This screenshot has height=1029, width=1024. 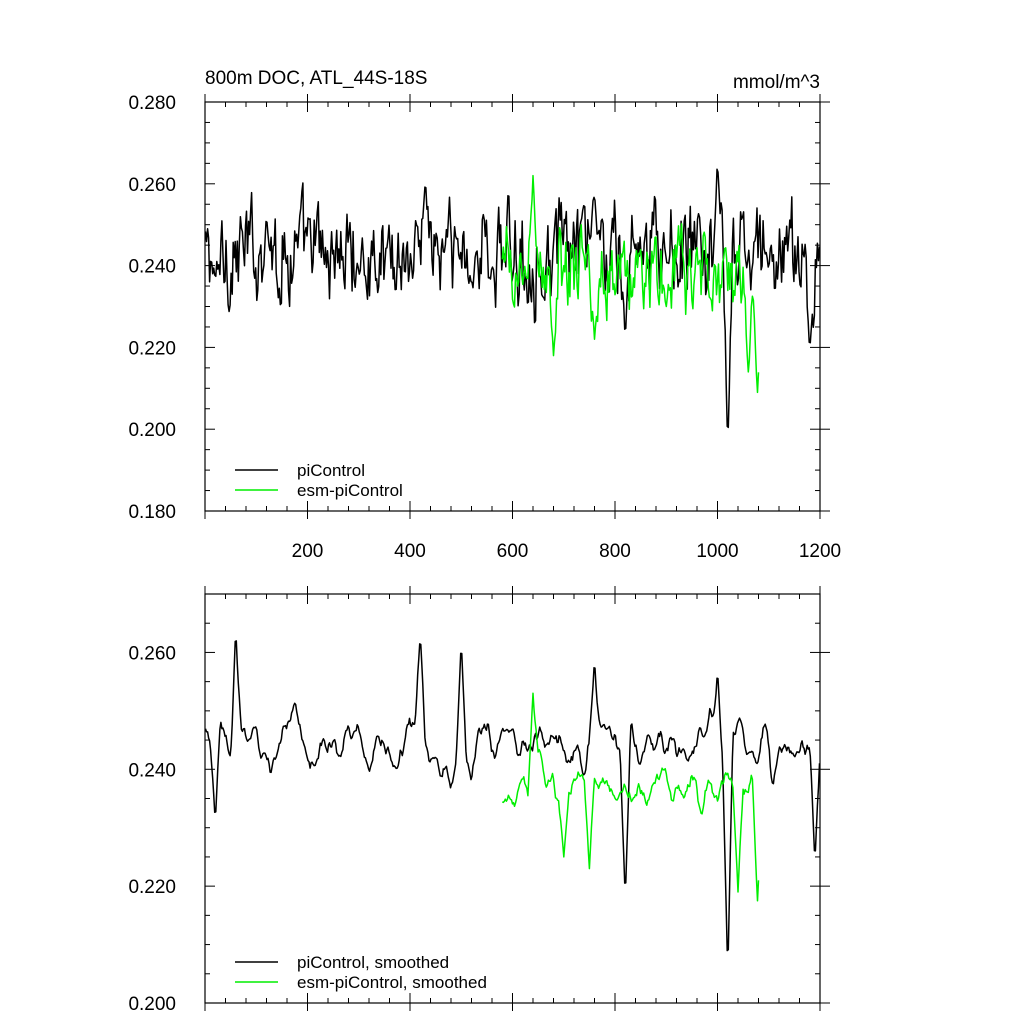 I want to click on chart-title: 800m DOC, ATL_44S-18S, so click(x=316, y=78).